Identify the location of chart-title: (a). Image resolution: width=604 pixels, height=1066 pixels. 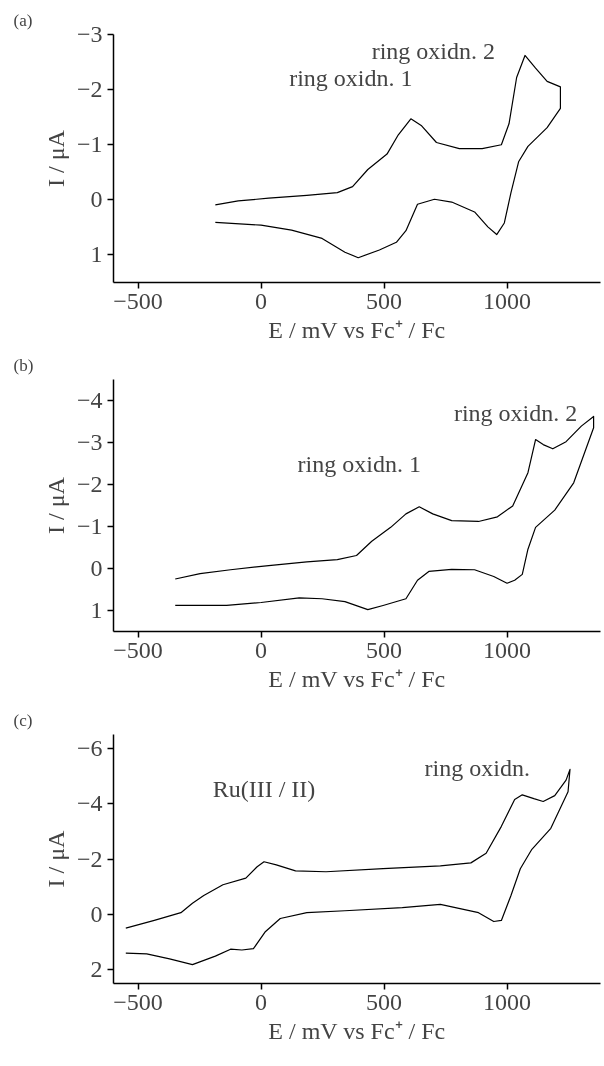
(23, 20).